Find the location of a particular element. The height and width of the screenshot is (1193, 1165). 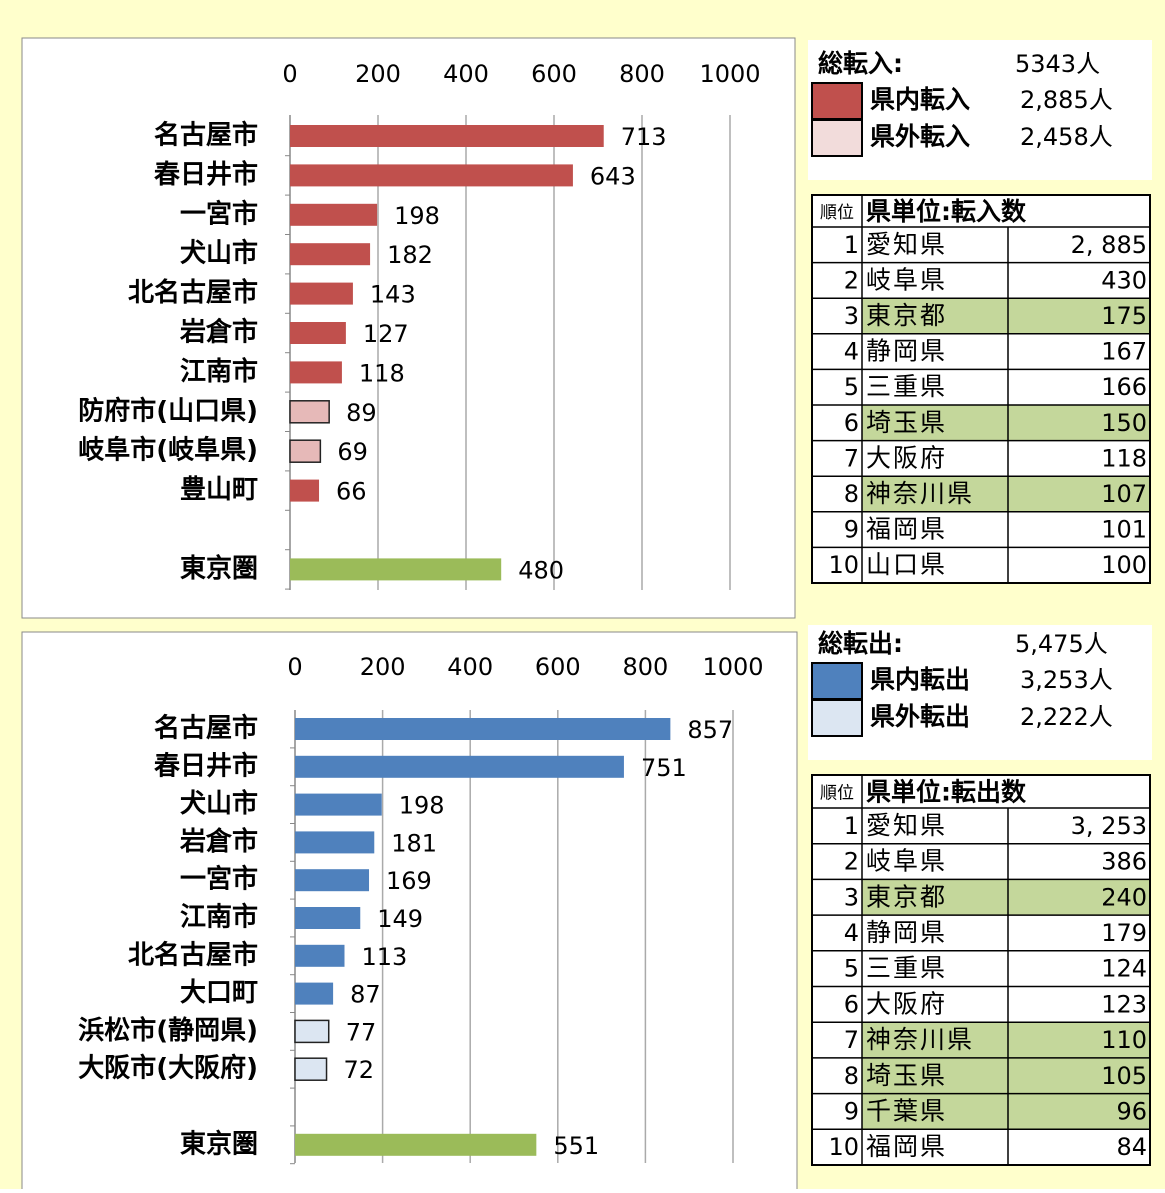

y-tick-label: 大口町 is located at coordinates (219, 993).